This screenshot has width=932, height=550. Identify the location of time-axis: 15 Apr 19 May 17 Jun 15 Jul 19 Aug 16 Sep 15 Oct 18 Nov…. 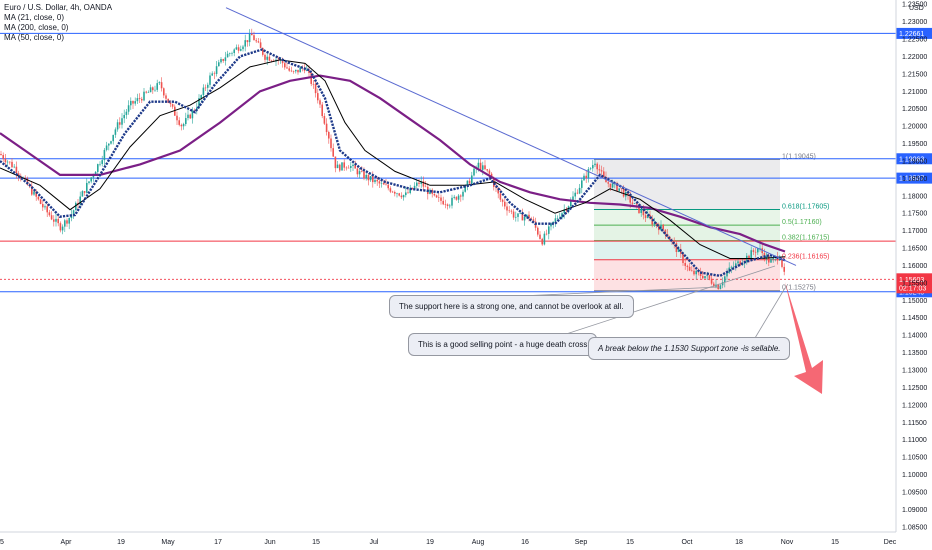
(448, 538).